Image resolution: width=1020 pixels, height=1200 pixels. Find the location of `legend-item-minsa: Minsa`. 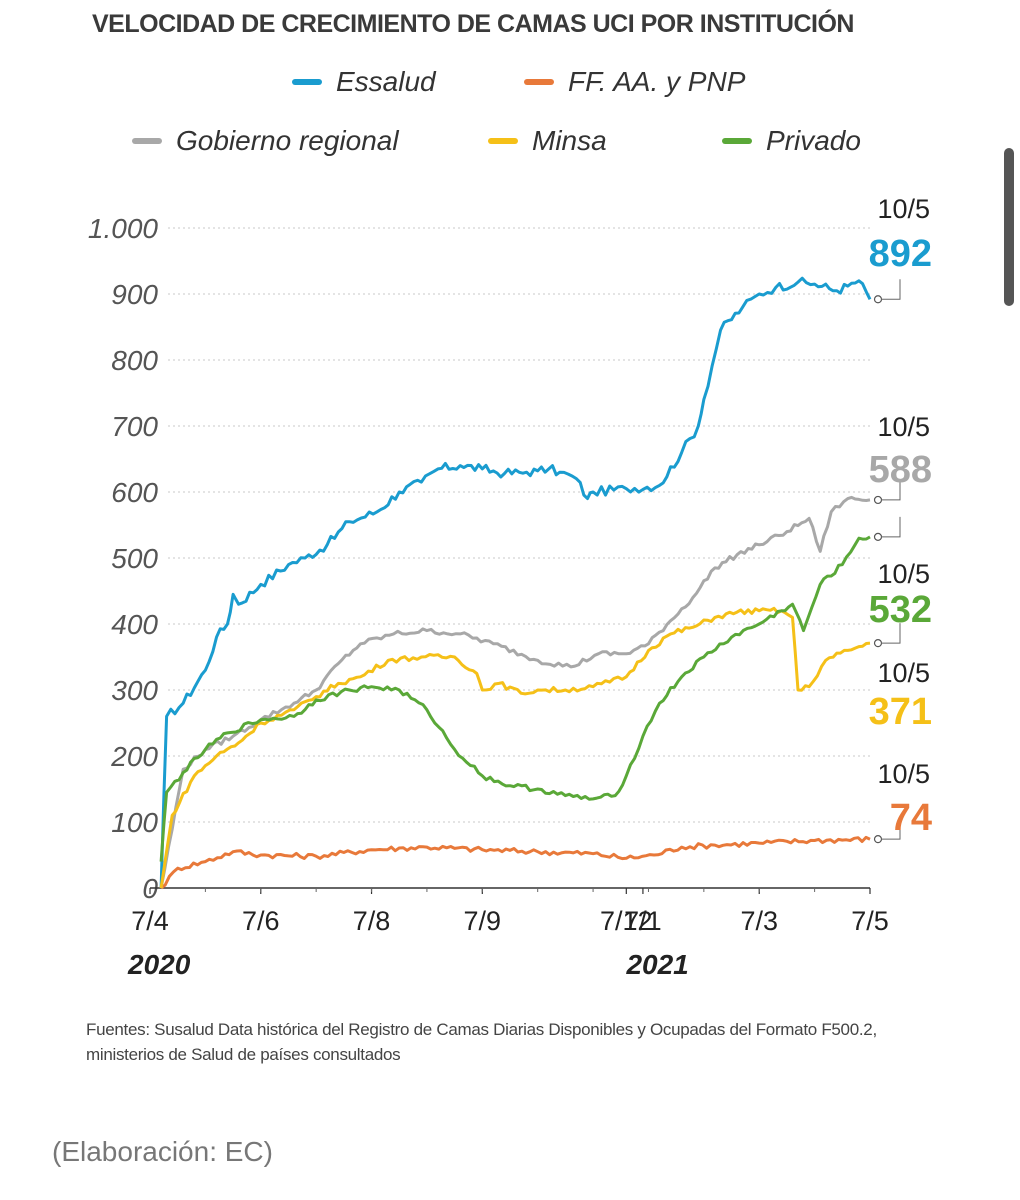

legend-item-minsa: Minsa is located at coordinates (547, 141).